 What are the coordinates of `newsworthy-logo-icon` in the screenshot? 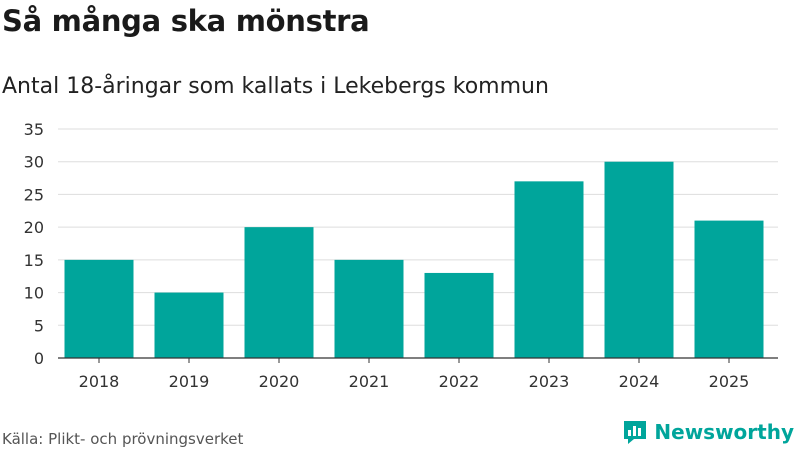 It's located at (635, 432).